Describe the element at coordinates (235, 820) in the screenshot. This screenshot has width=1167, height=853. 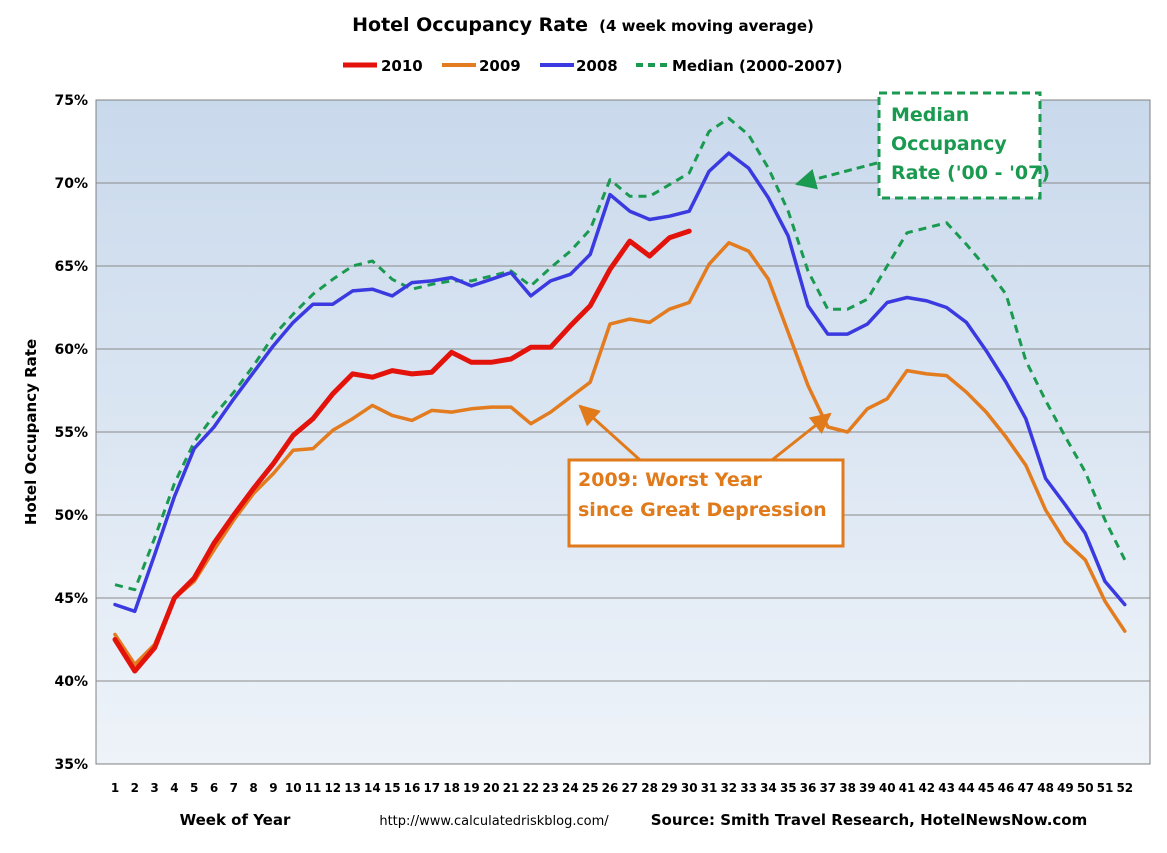
I see `x-axis-label: Week of Year` at that location.